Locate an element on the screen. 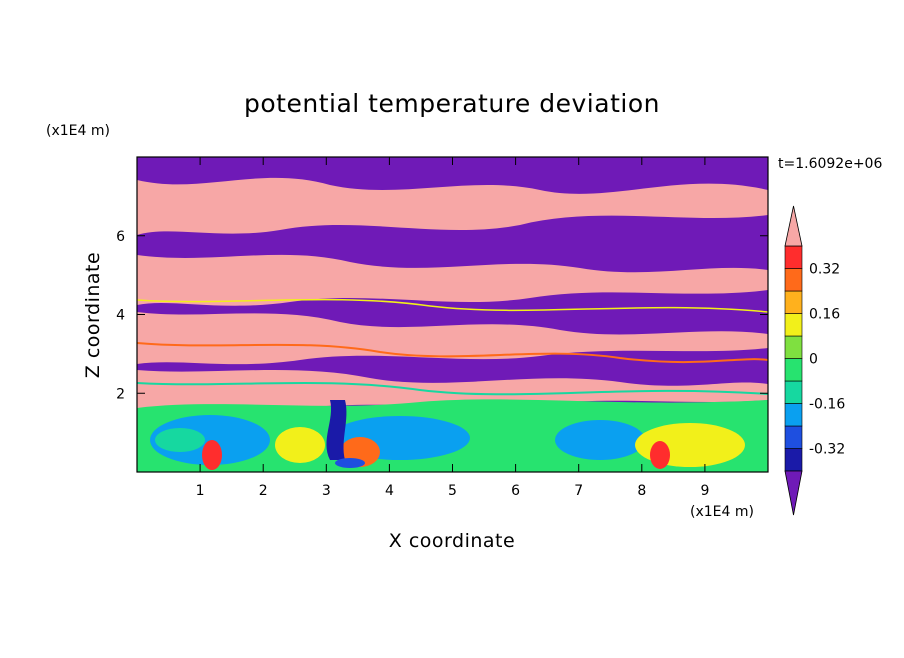 The width and height of the screenshot is (904, 658). x-tick-label: 7 is located at coordinates (578, 491).